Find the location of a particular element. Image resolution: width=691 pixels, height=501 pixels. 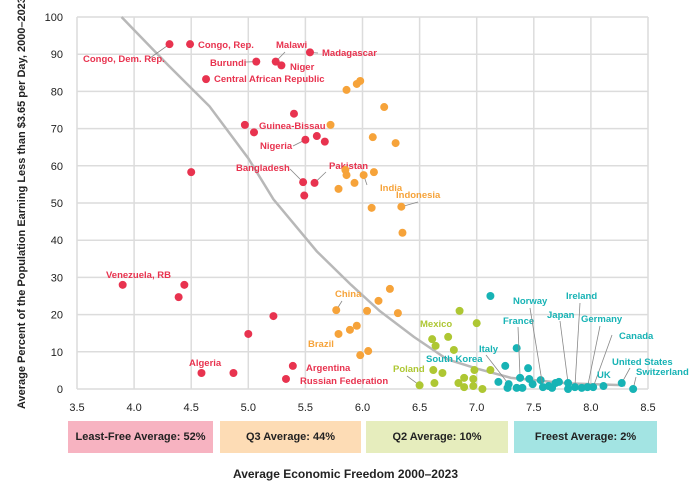

y-tick-label: 40 is located at coordinates (57, 241).